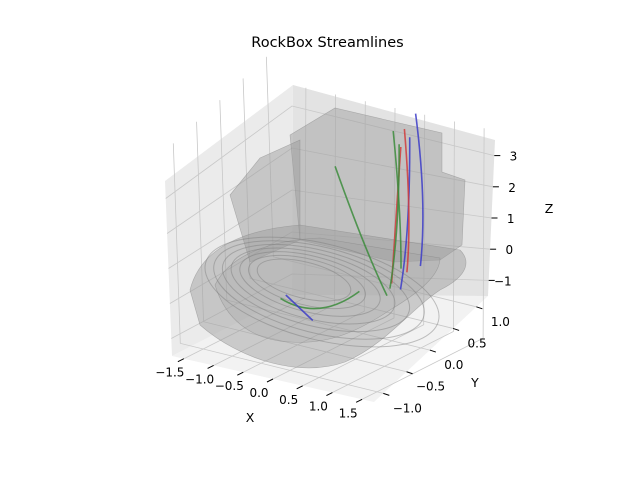 This screenshot has height=480, width=640. I want to click on box-back-face, so click(377, 185).